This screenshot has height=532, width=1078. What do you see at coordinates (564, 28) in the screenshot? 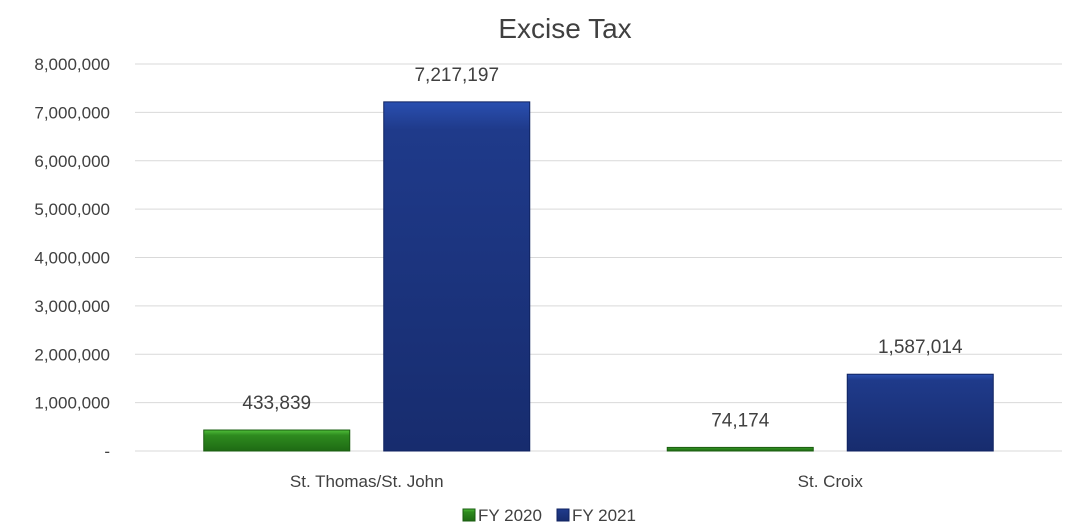
I see `chart-title: Excise Tax` at bounding box center [564, 28].